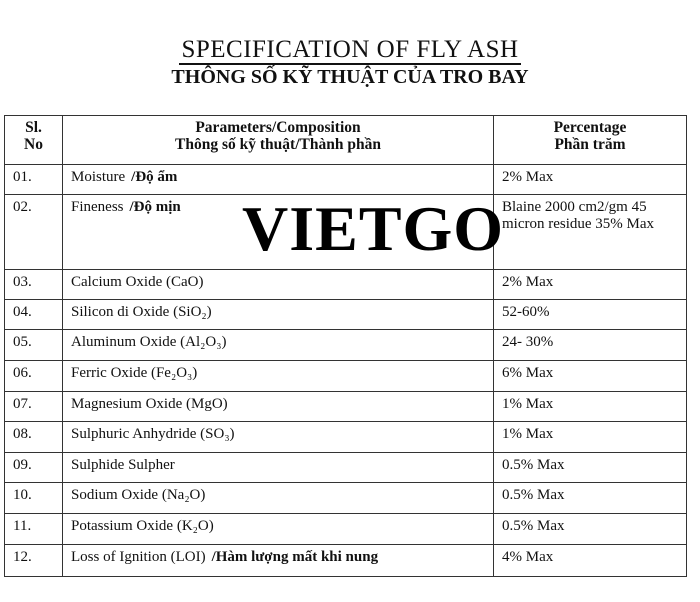  What do you see at coordinates (154, 177) in the screenshot?
I see `parameter-name-vi: /Độ ẩm` at bounding box center [154, 177].